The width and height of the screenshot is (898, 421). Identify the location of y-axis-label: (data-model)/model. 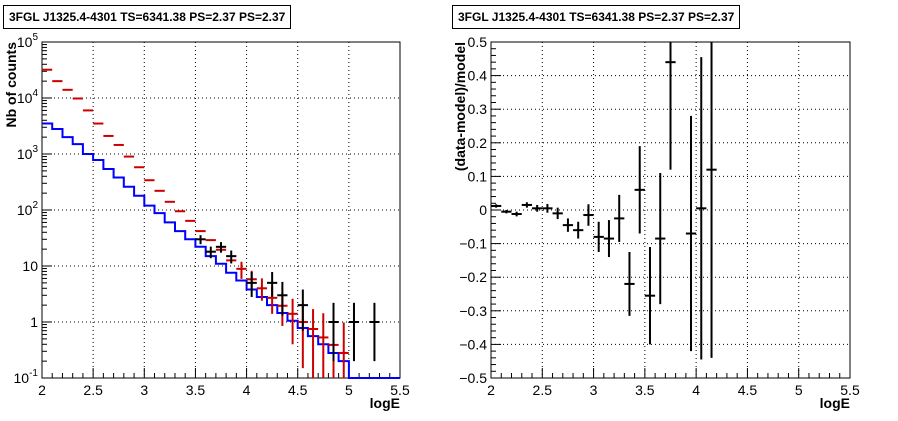
(460, 106).